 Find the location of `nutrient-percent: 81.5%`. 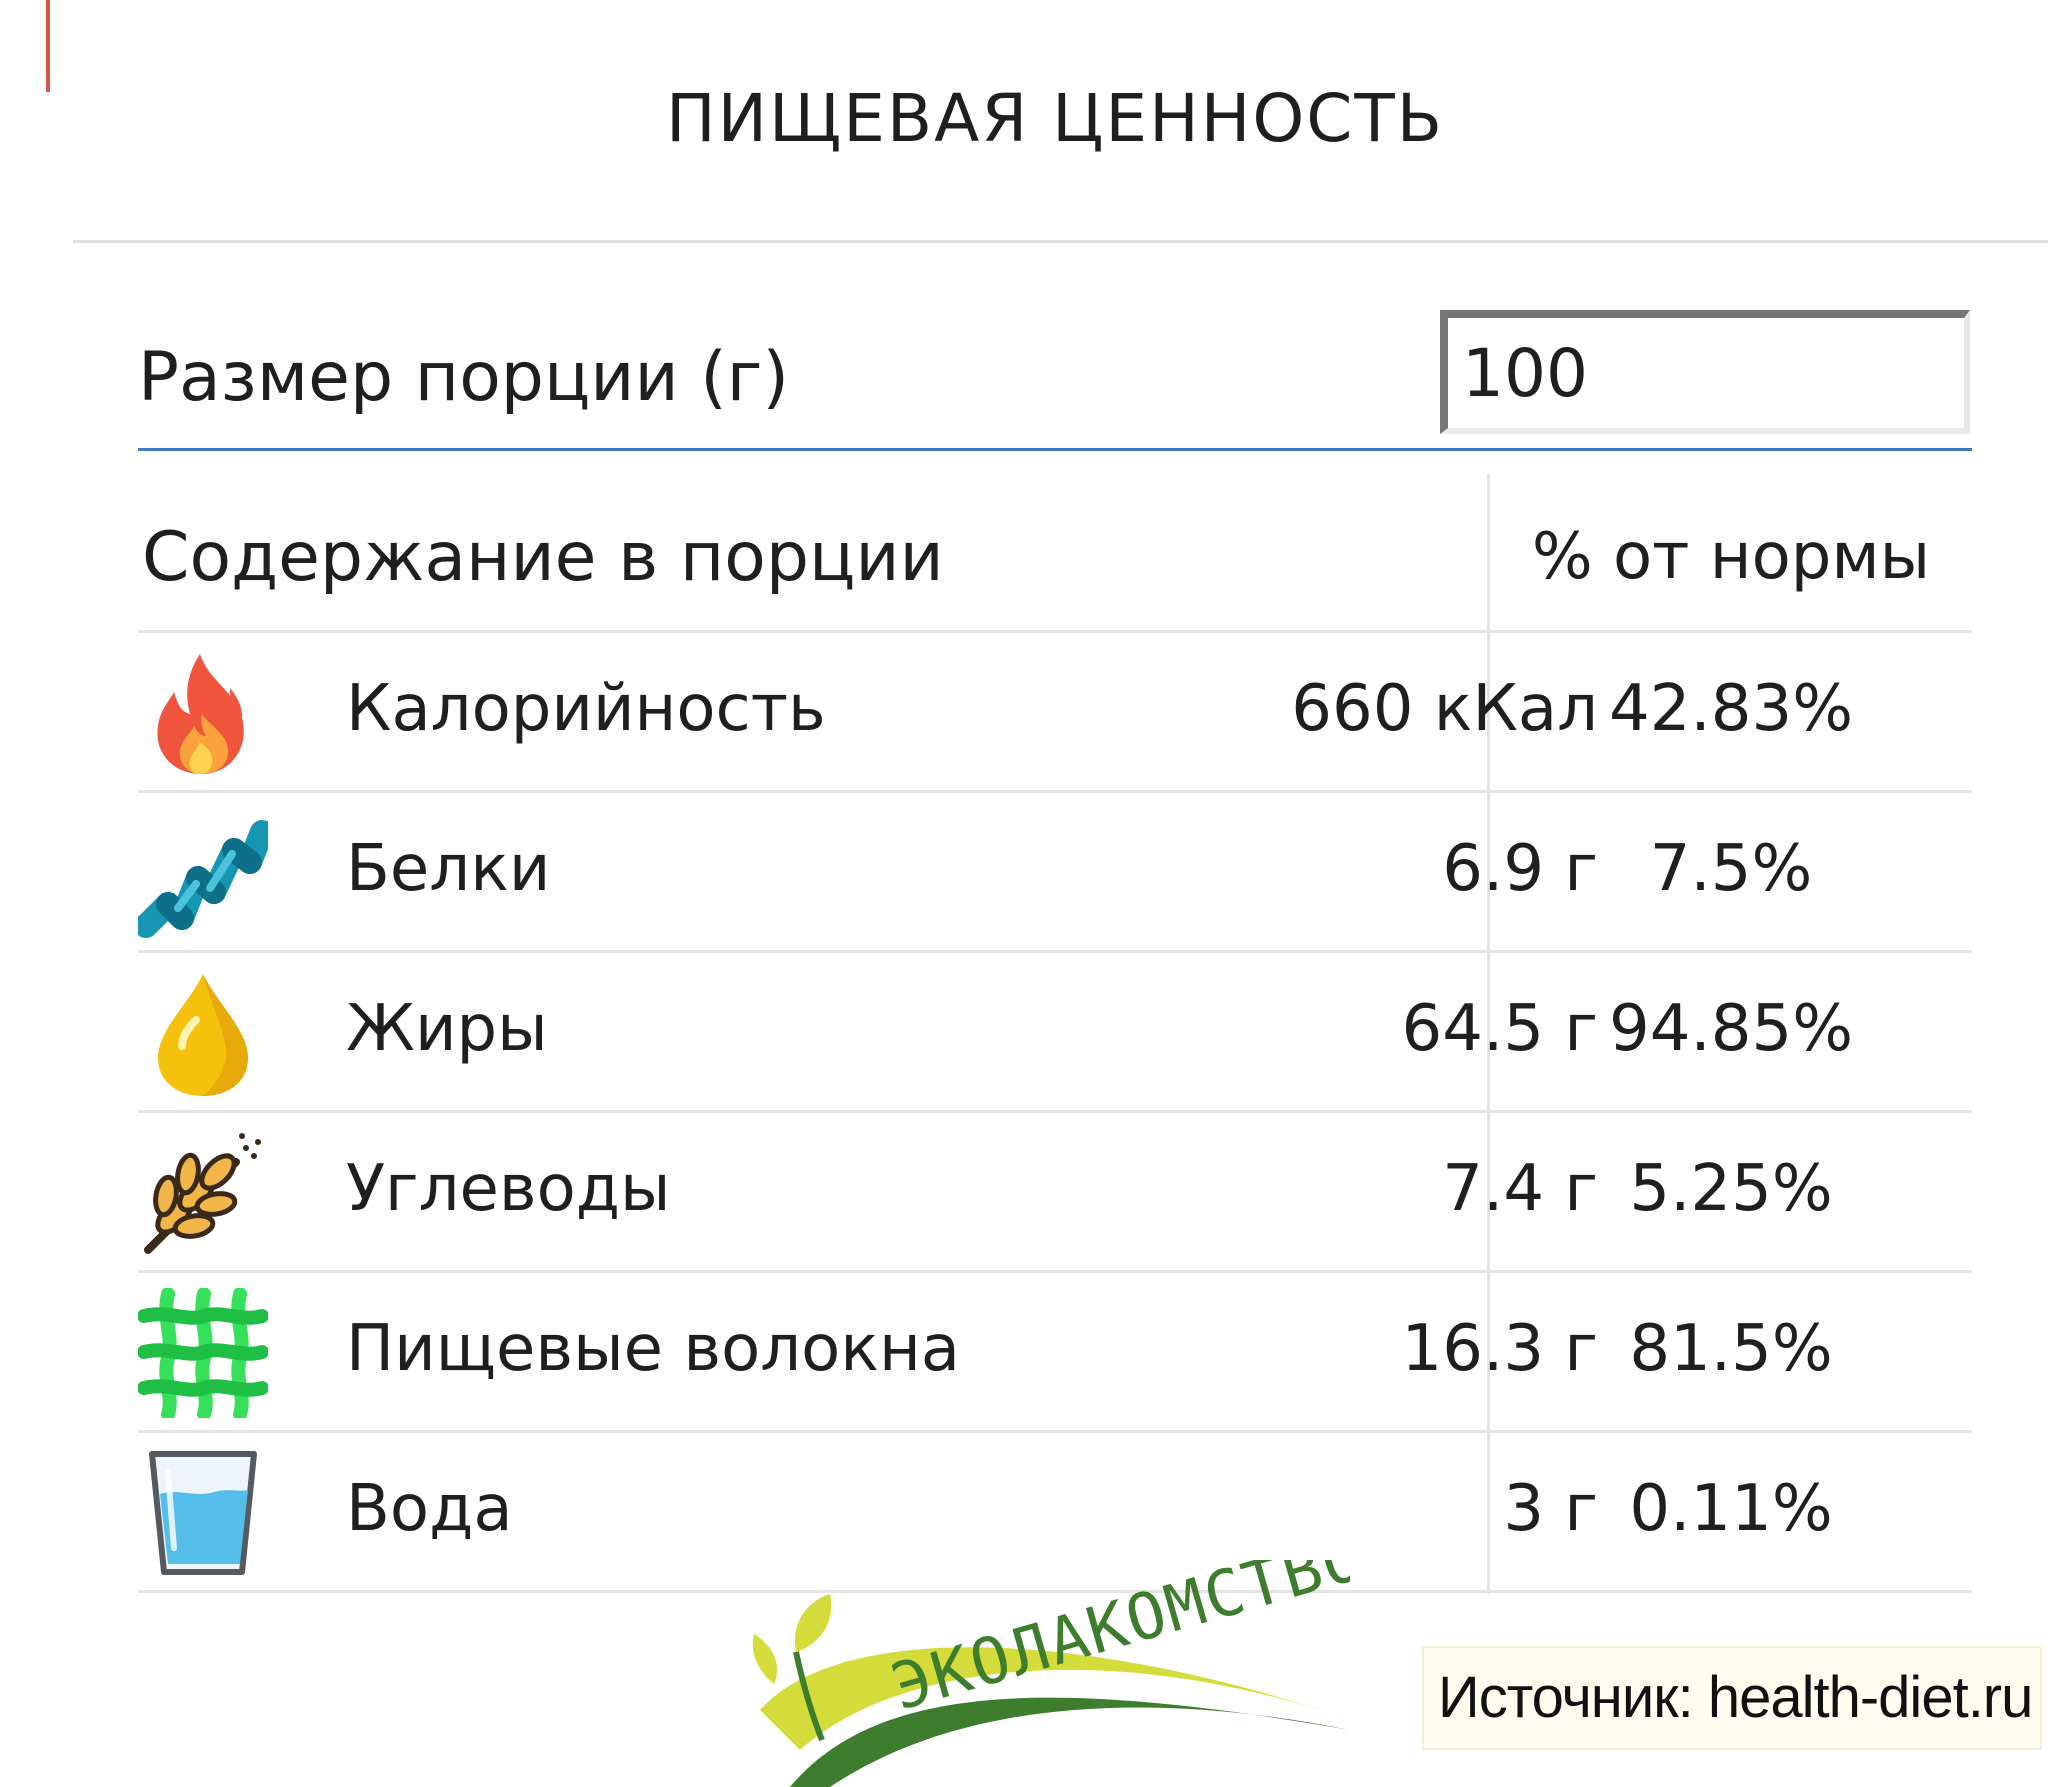

nutrient-percent: 81.5% is located at coordinates (1731, 1349).